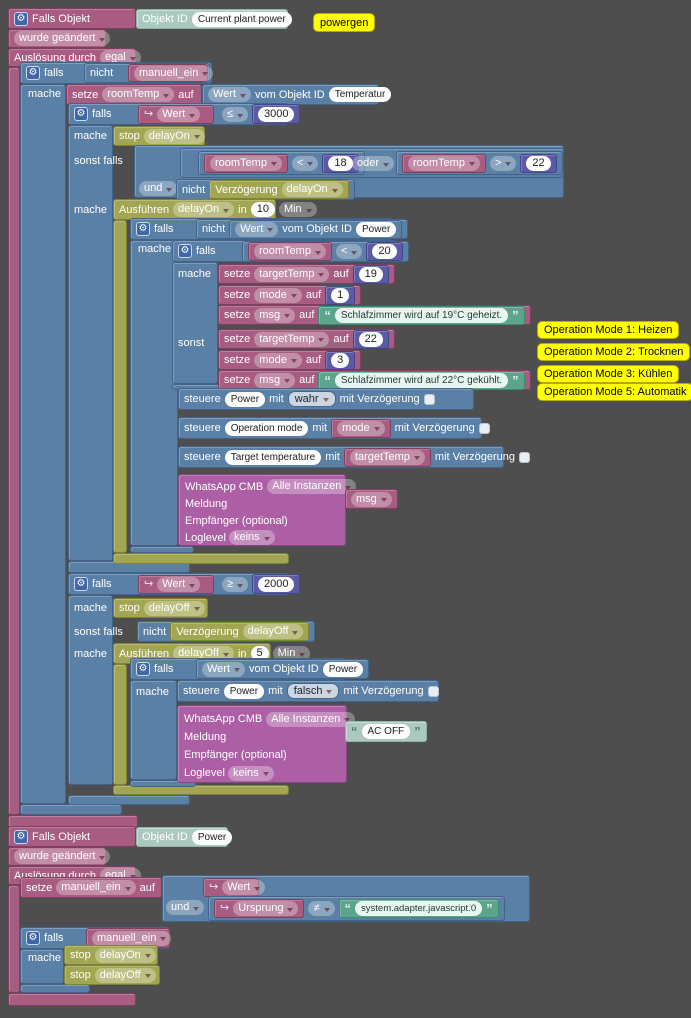 This screenshot has width=691, height=1018. What do you see at coordinates (608, 330) in the screenshot?
I see `comment-mode1: Operation Mode 1: Heizen` at bounding box center [608, 330].